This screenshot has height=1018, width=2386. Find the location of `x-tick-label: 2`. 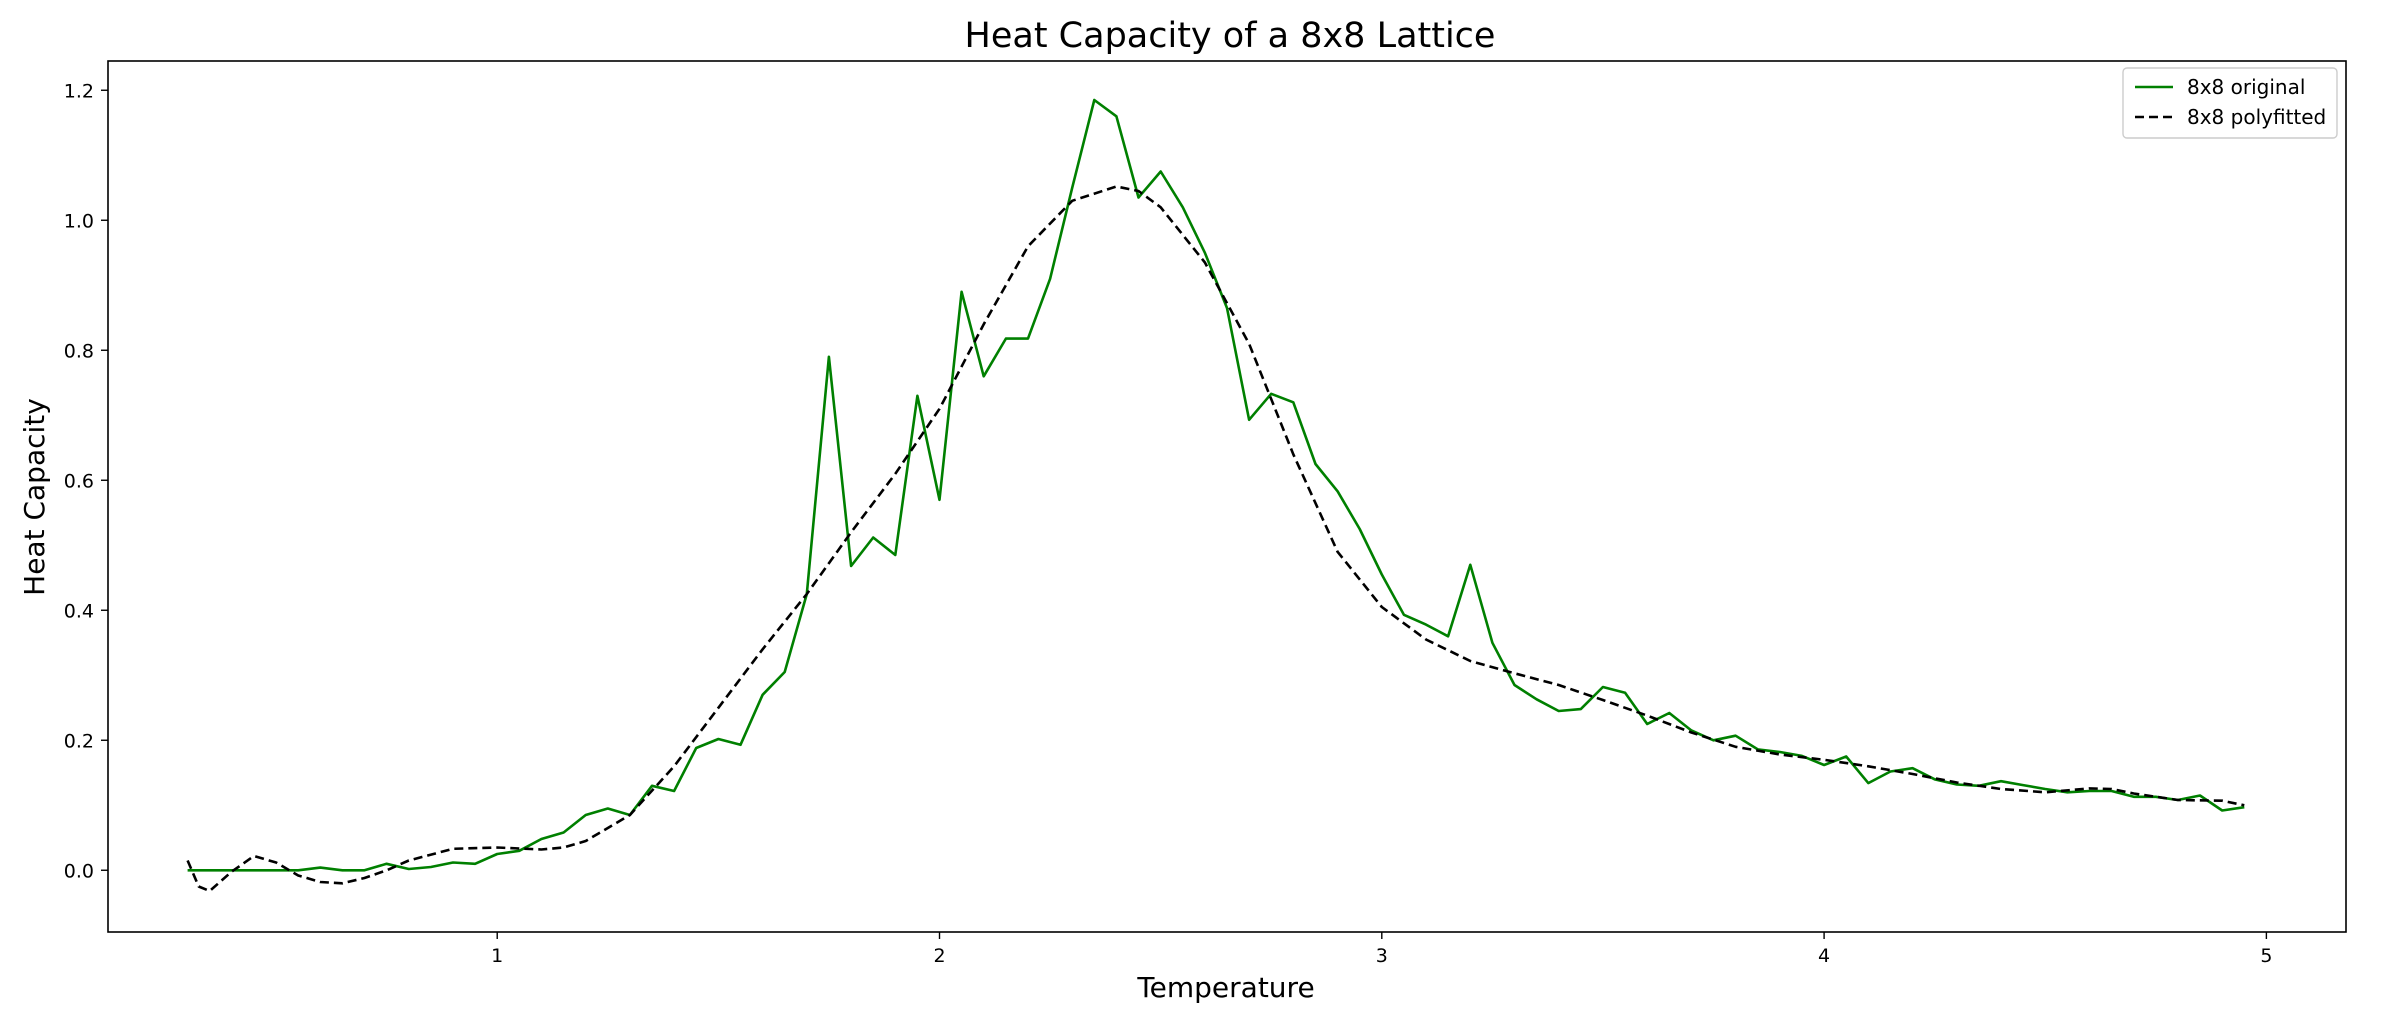

x-tick-label: 2 is located at coordinates (939, 956).